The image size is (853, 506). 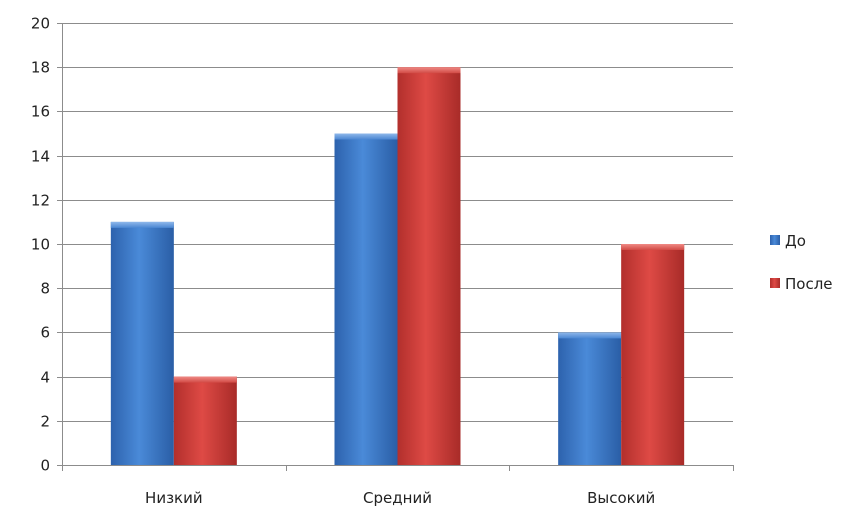 What do you see at coordinates (45, 466) in the screenshot?
I see `y-tick-label: 0` at bounding box center [45, 466].